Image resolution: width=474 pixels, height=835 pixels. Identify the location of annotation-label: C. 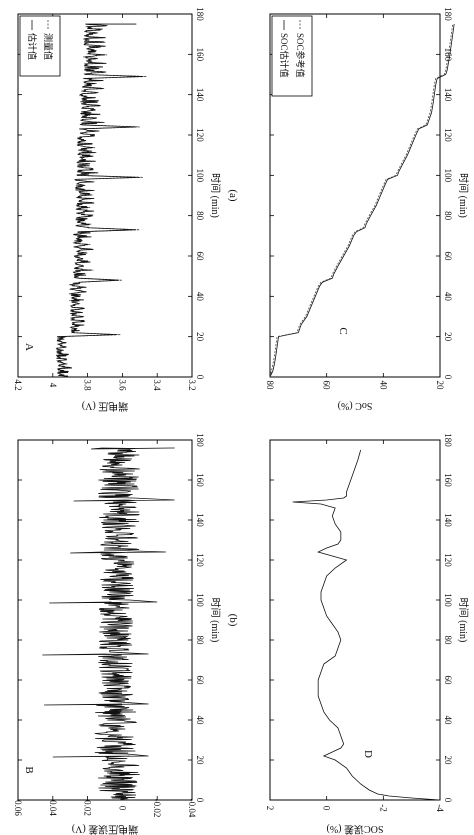
(343, 330).